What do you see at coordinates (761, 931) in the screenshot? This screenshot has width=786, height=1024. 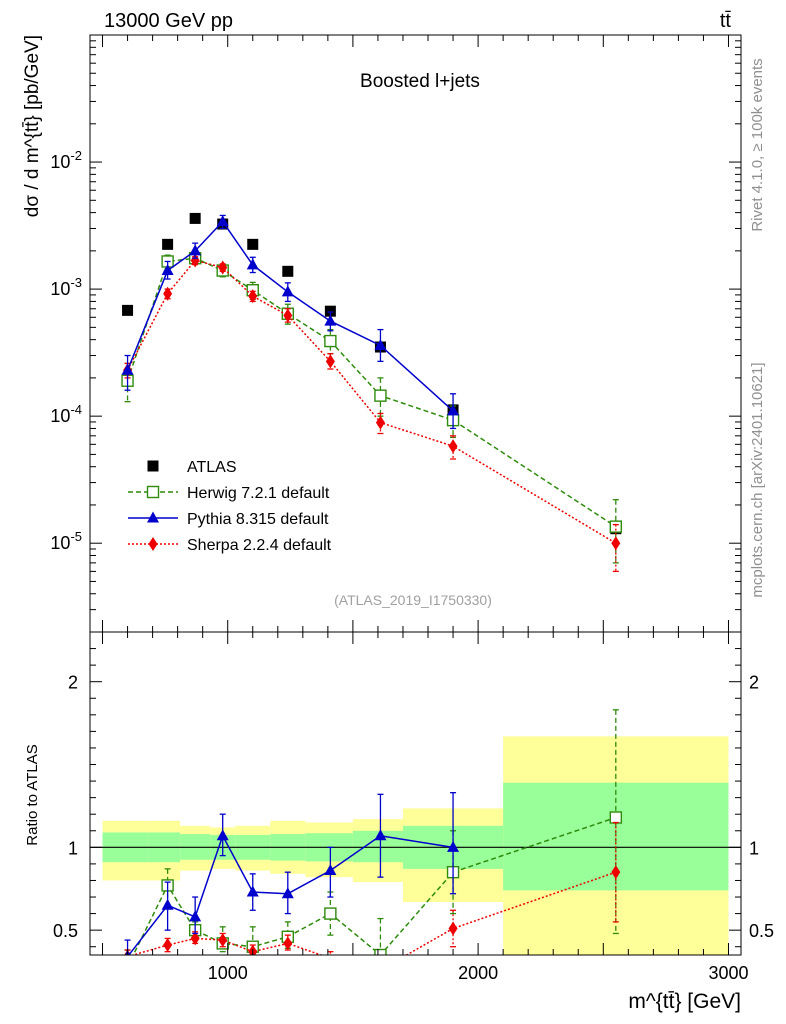 I see `ratio-y-tick-label-right: 0.5` at bounding box center [761, 931].